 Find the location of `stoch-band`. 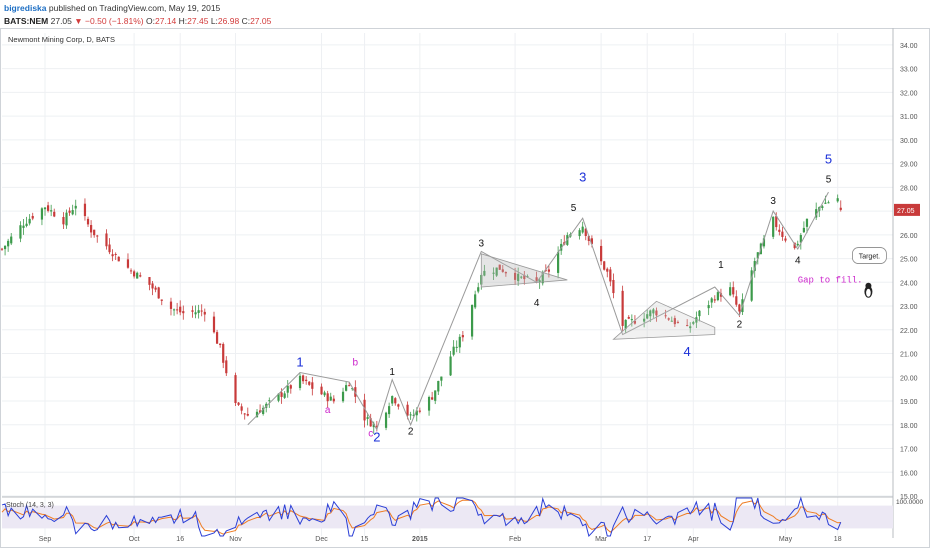

stoch-band is located at coordinates (447, 517).